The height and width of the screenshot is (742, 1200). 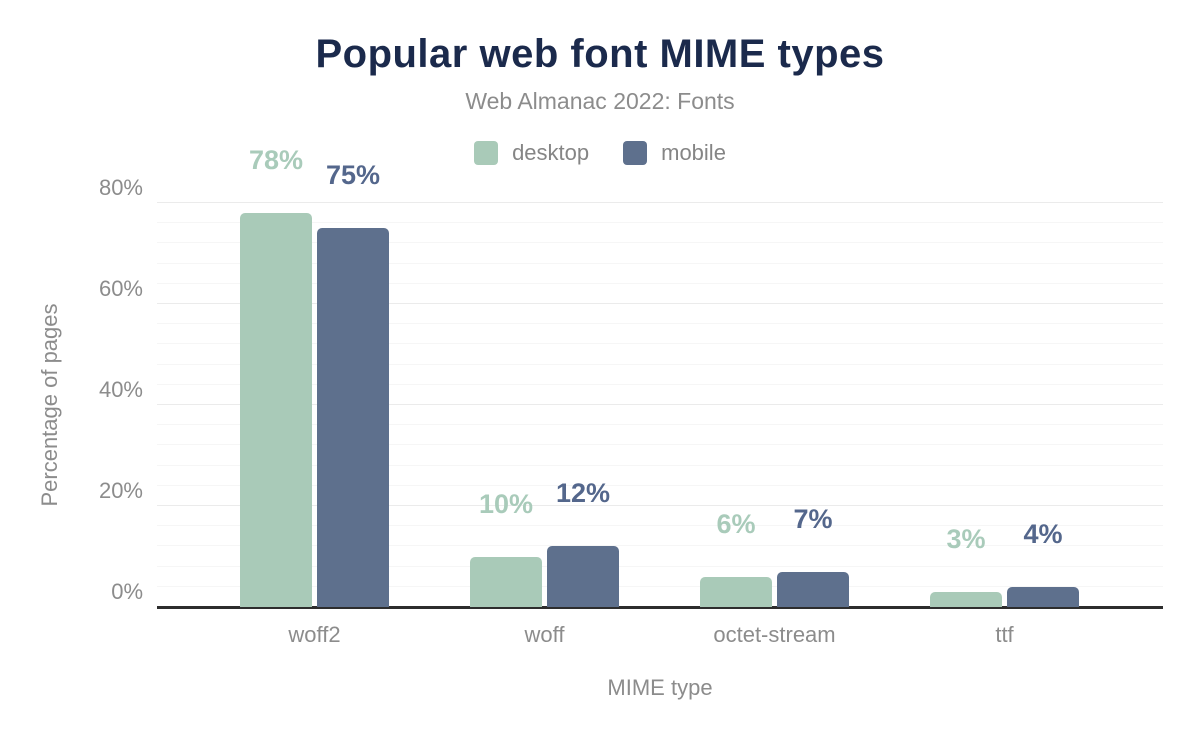 I want to click on bar-wrap-desktop-woff: 10%, so click(x=506, y=548).